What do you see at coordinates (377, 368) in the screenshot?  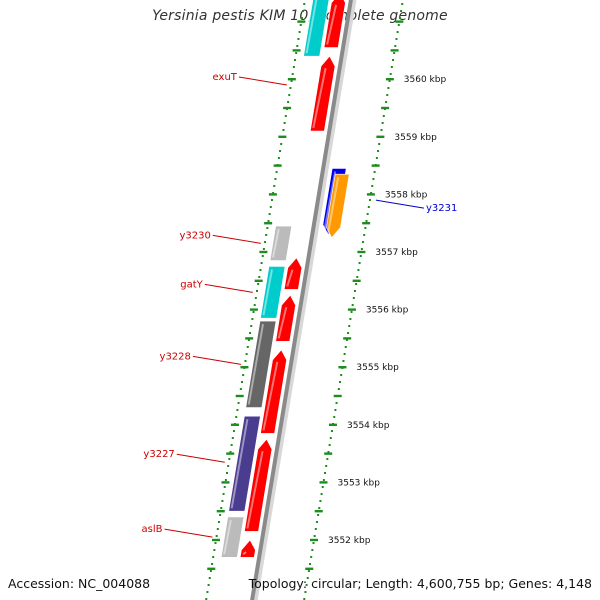 I see `scale-tick-label: 3555 kbp` at bounding box center [377, 368].